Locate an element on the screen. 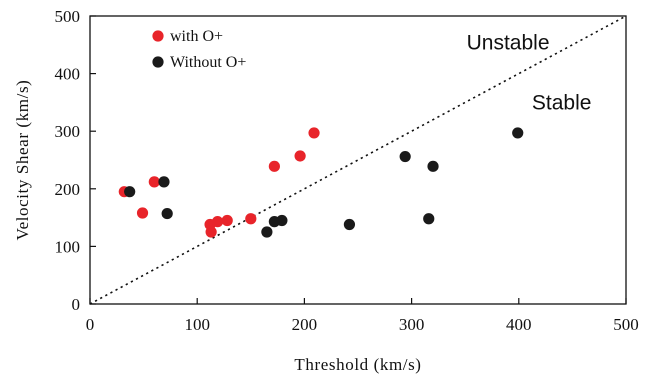 Image resolution: width=656 pixels, height=376 pixels. legend-label-series-0: with O+ is located at coordinates (196, 36).